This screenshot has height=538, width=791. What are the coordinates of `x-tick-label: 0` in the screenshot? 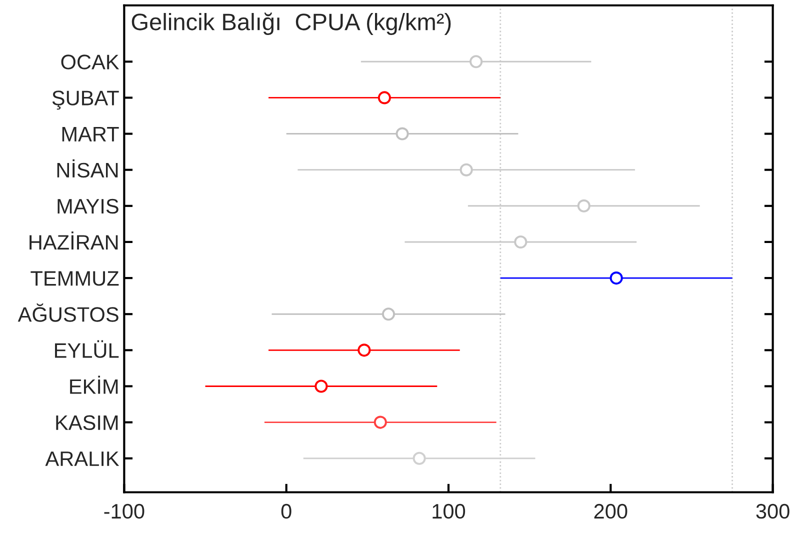 It's located at (286, 511).